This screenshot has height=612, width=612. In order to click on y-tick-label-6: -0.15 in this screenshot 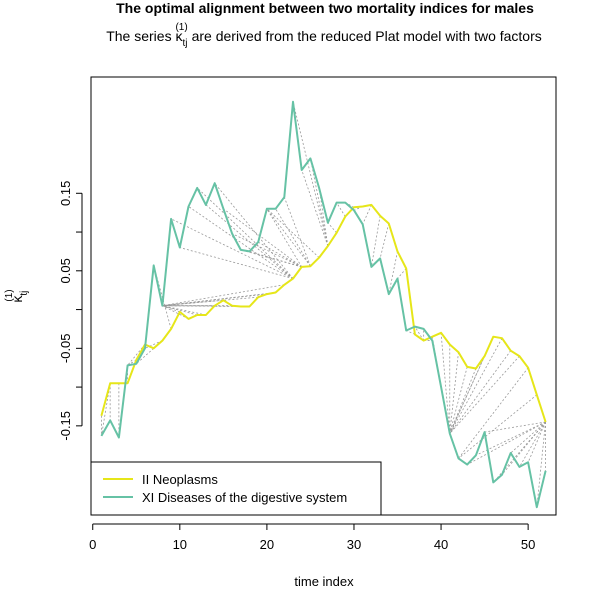, I will do `click(65, 426)`.